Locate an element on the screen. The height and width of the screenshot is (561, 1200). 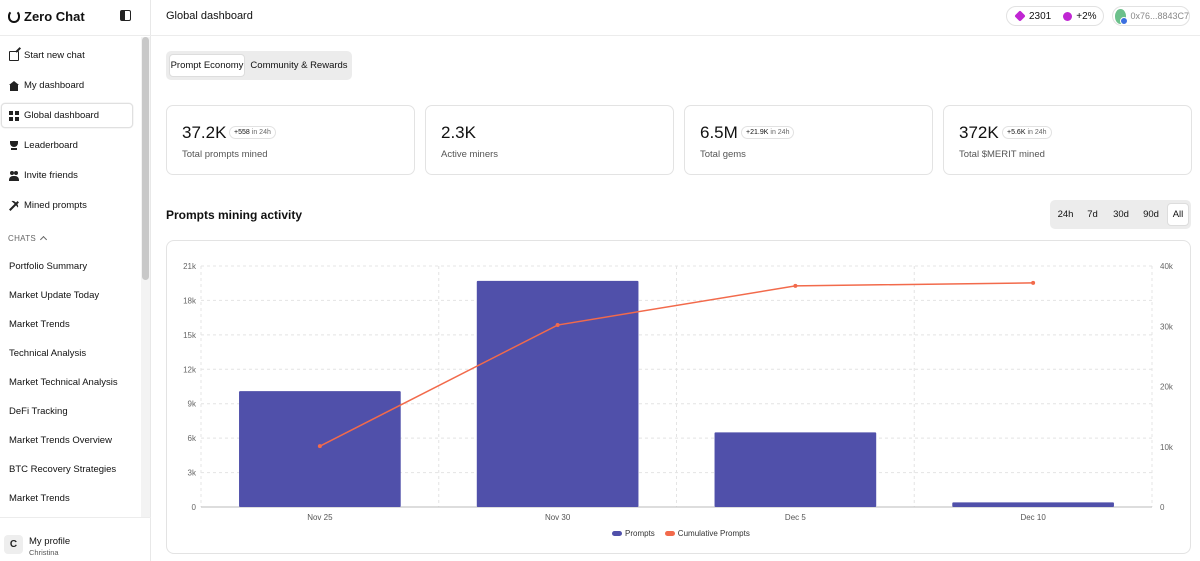
chat-item: Market Trends Overview is located at coordinates (60, 440).